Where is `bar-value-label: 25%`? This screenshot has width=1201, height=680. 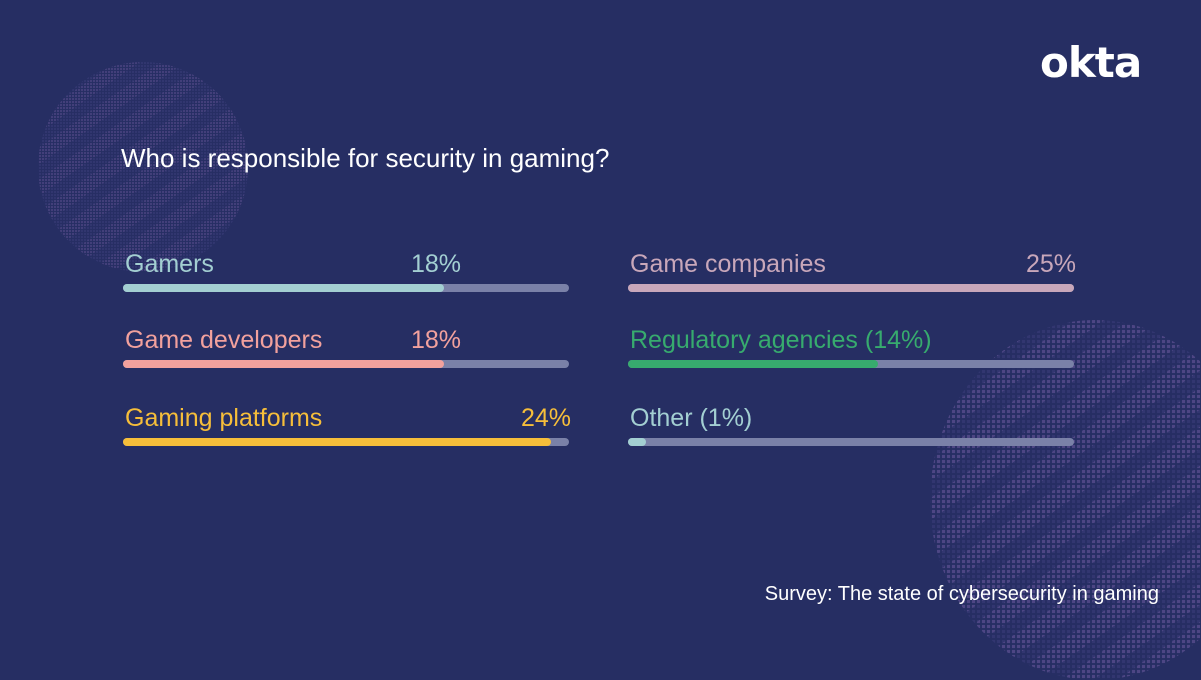 bar-value-label: 25% is located at coordinates (1050, 264).